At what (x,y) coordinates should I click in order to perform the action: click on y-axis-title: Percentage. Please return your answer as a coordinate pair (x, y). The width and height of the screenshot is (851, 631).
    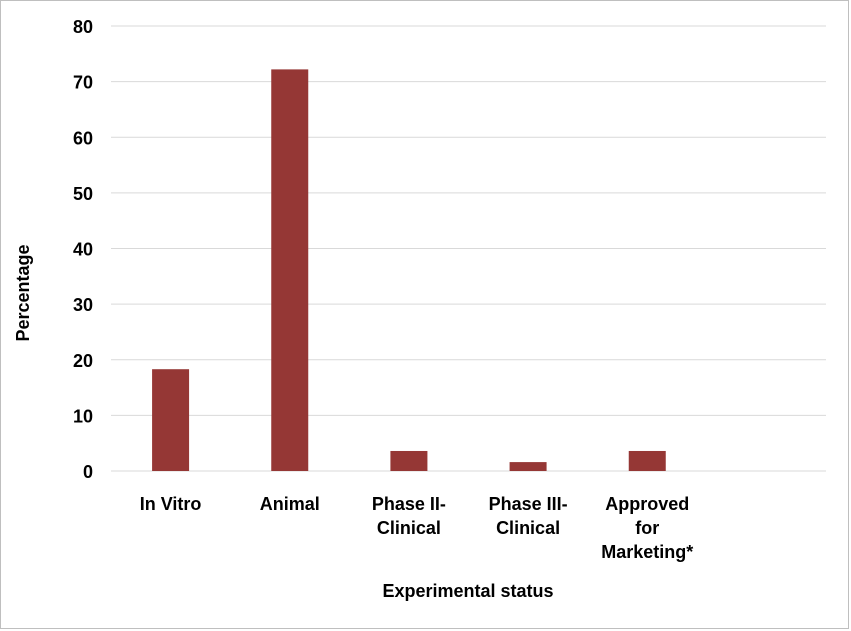
    Looking at the image, I should click on (23, 292).